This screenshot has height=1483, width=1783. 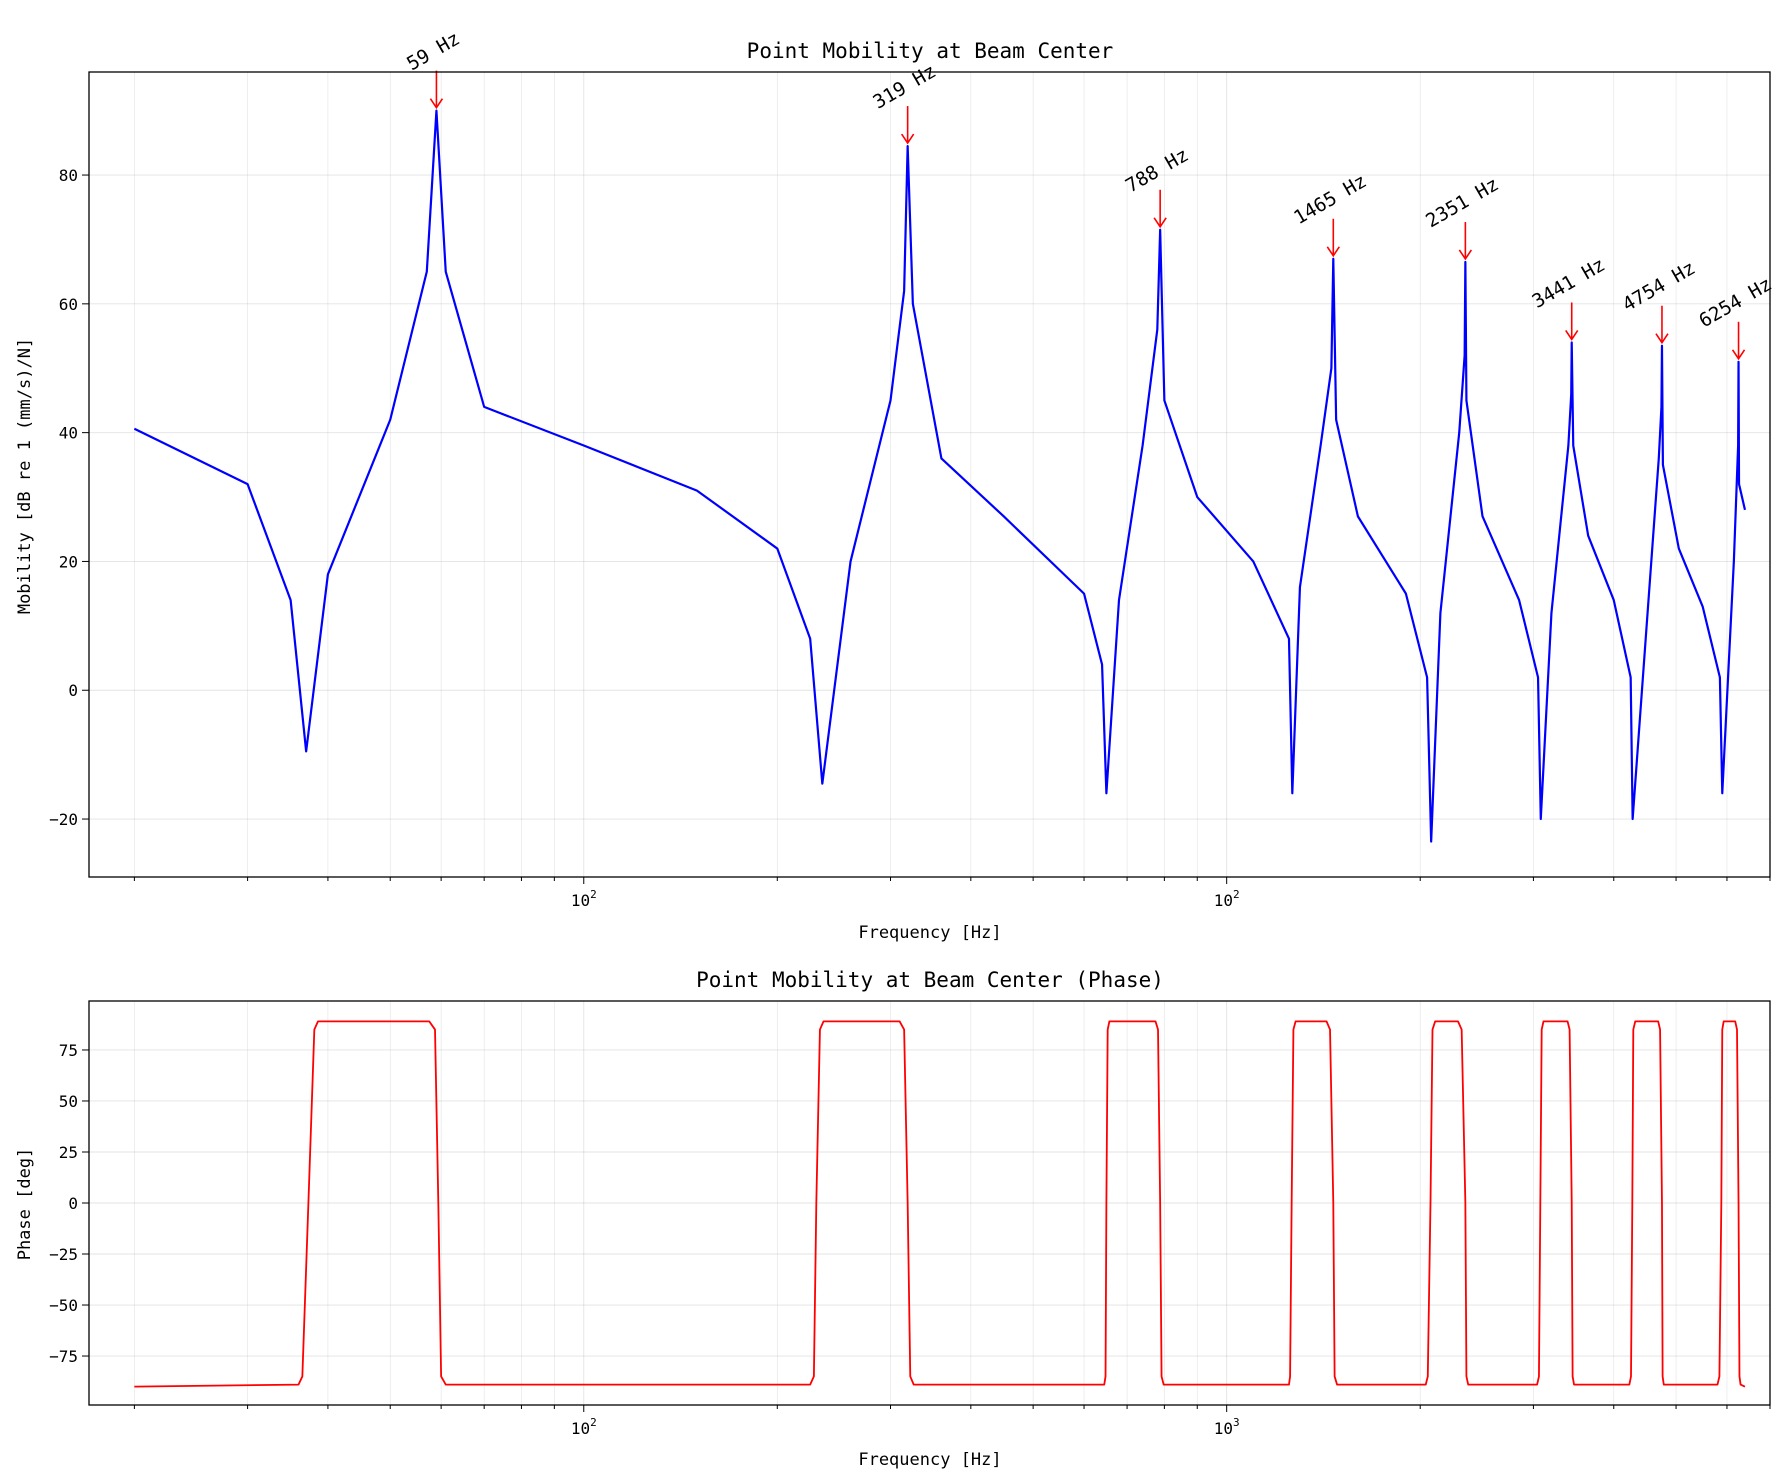 I want to click on peak-label: 2351 Hz, so click(x=1462, y=202).